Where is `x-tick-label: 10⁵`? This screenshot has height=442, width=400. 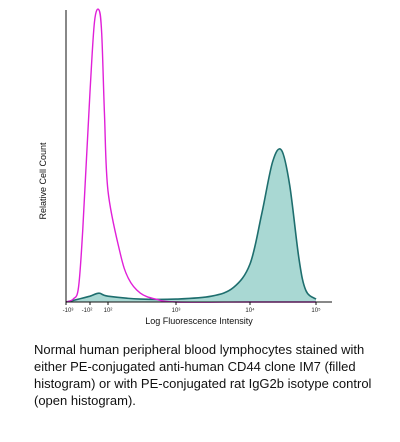
x-tick-label: 10⁵ is located at coordinates (316, 310).